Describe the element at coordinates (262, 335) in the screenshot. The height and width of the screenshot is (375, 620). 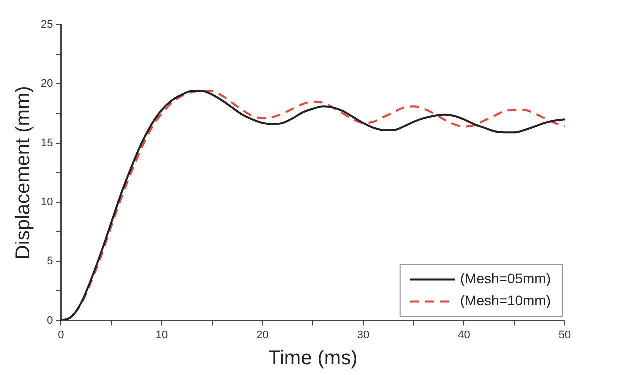
I see `x-tick-label: 20` at that location.